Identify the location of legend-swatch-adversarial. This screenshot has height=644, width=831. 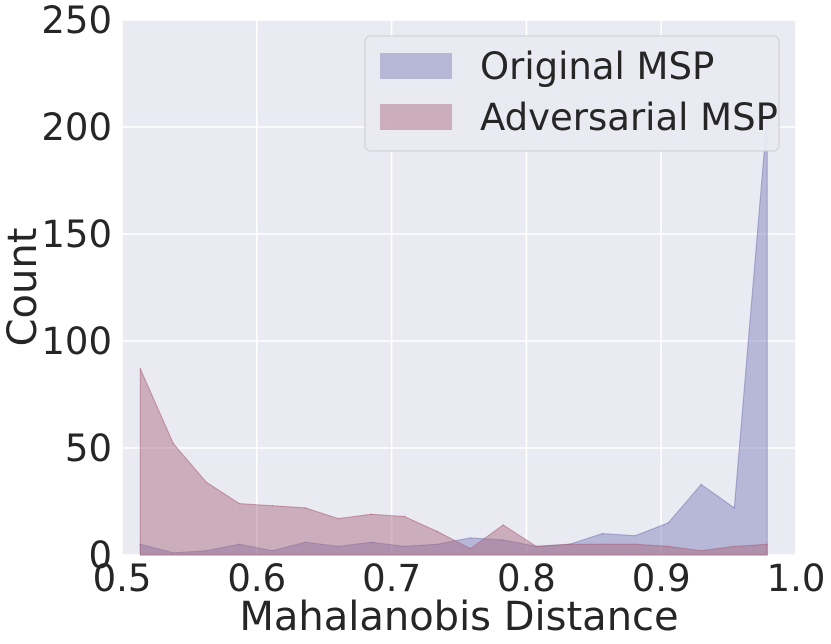
(416, 117).